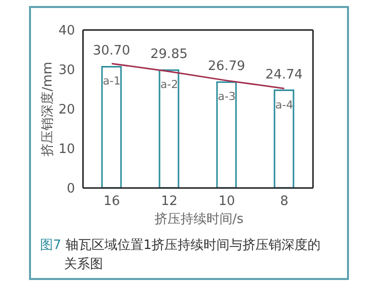  I want to click on annotation: a-3, so click(227, 97).